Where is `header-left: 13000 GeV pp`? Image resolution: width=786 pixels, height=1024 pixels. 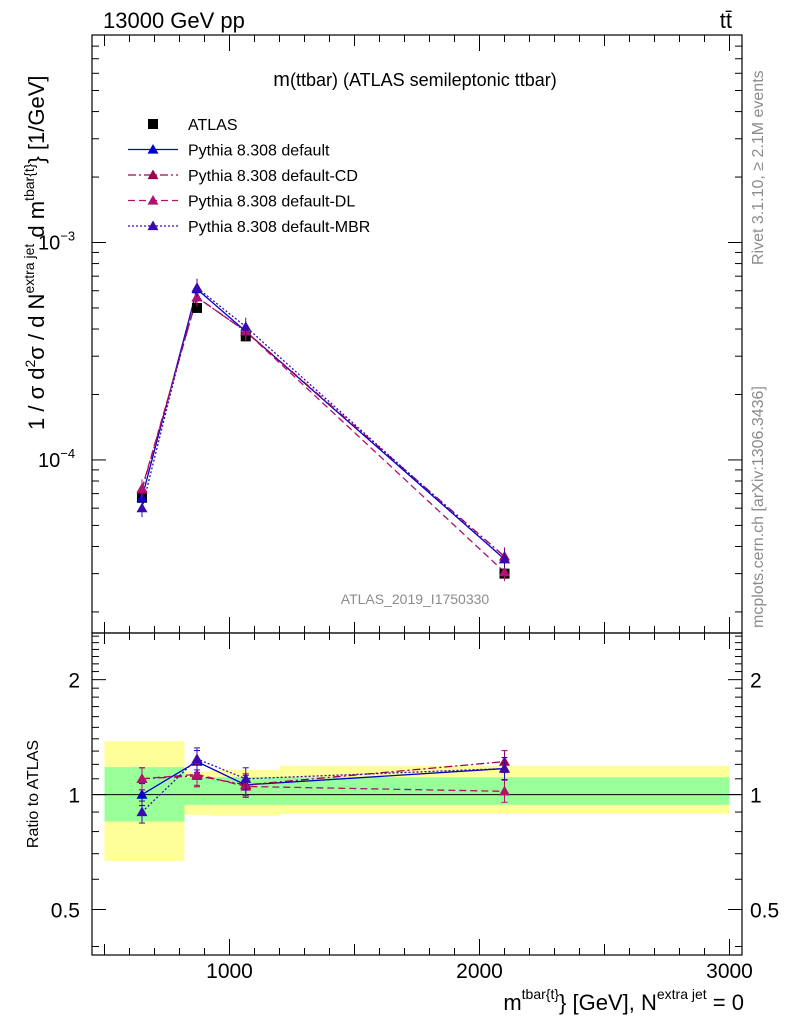
header-left: 13000 GeV pp is located at coordinates (174, 20).